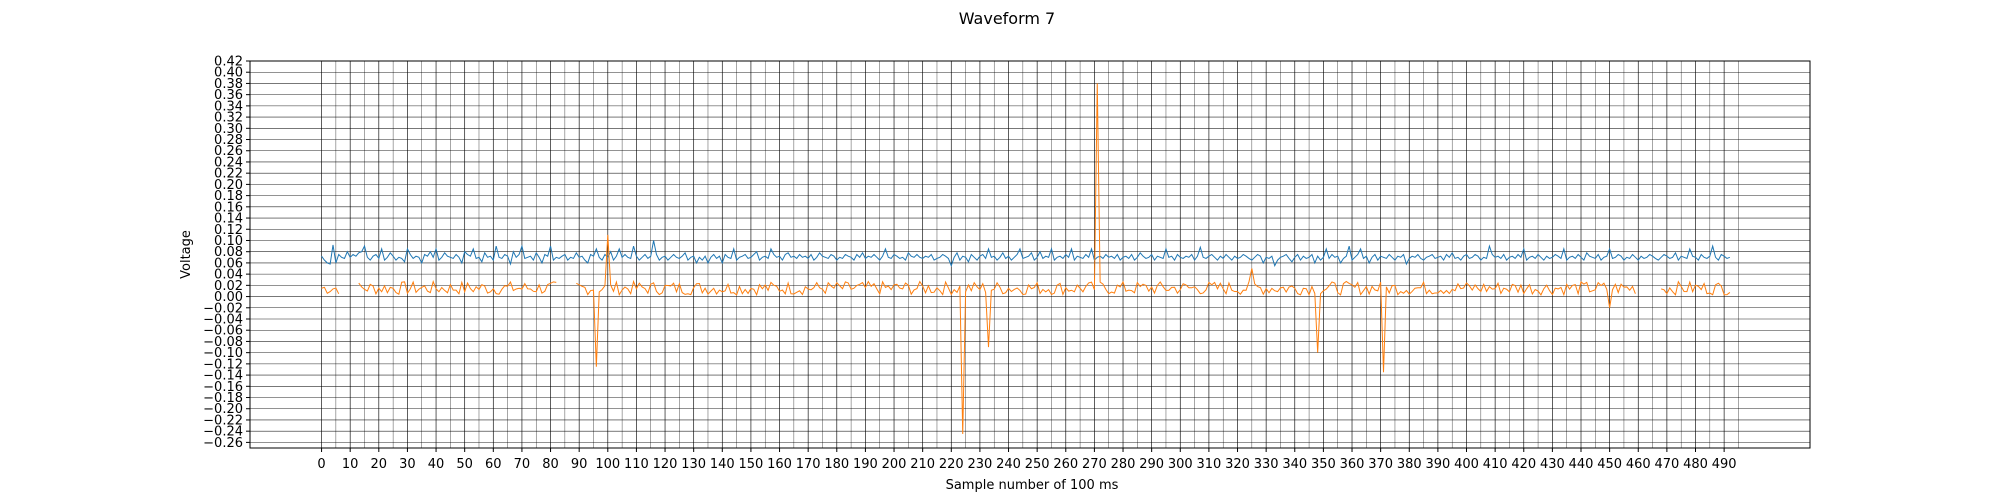  Describe the element at coordinates (228, 106) in the screenshot. I see `y-tick-label: 0.34` at that location.